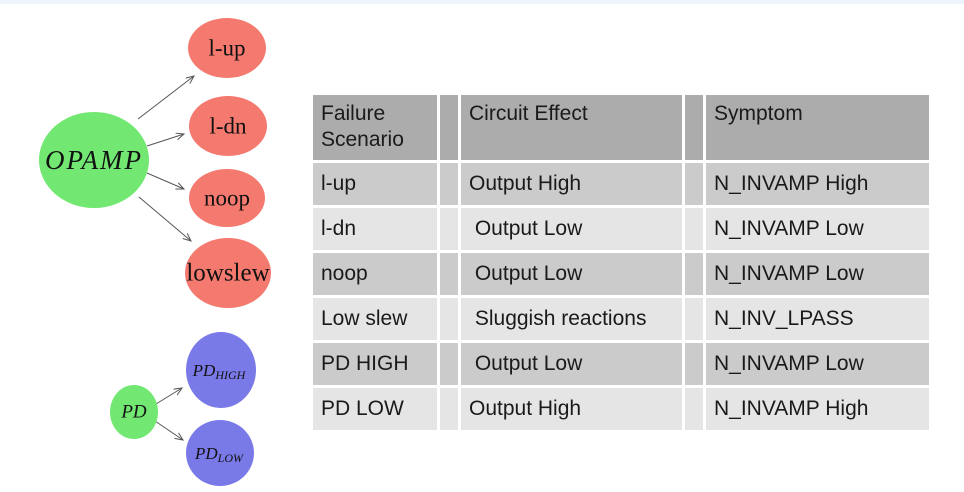 The height and width of the screenshot is (492, 964). I want to click on noop-label: noop, so click(227, 198).